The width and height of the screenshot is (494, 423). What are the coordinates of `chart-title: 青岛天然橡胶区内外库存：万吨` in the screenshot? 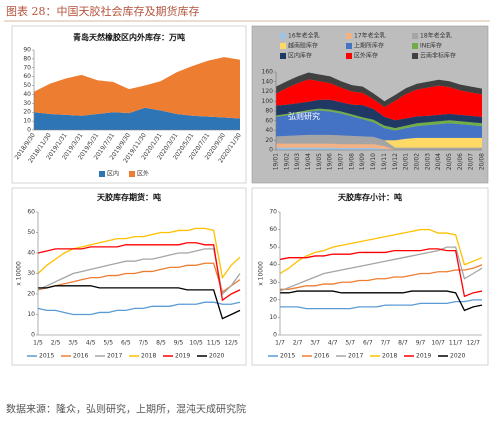 It's located at (129, 37).